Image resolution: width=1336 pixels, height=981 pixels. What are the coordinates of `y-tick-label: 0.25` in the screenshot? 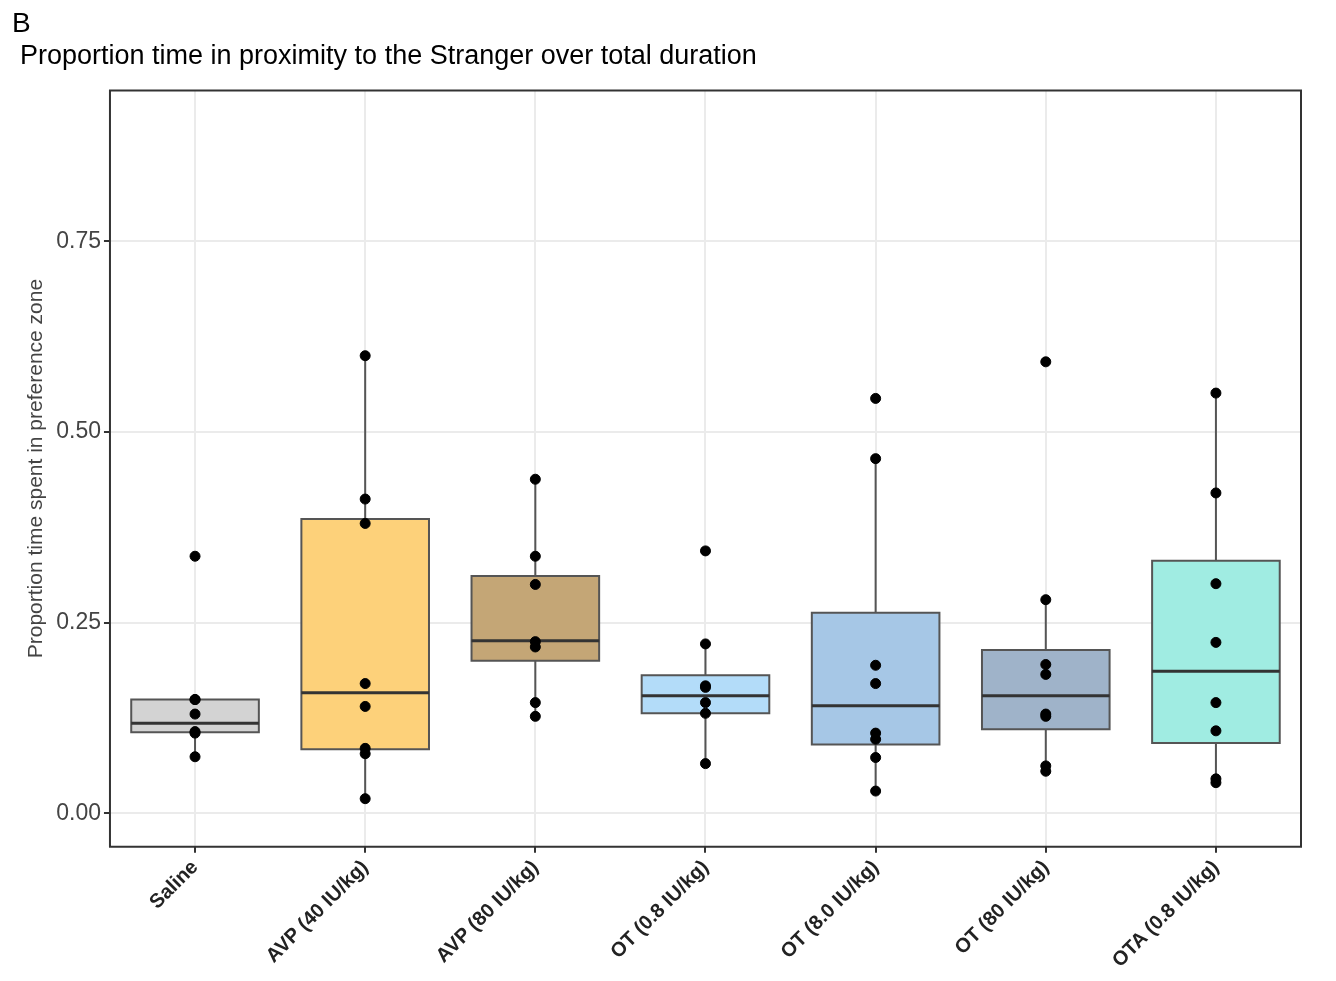 It's located at (78, 620).